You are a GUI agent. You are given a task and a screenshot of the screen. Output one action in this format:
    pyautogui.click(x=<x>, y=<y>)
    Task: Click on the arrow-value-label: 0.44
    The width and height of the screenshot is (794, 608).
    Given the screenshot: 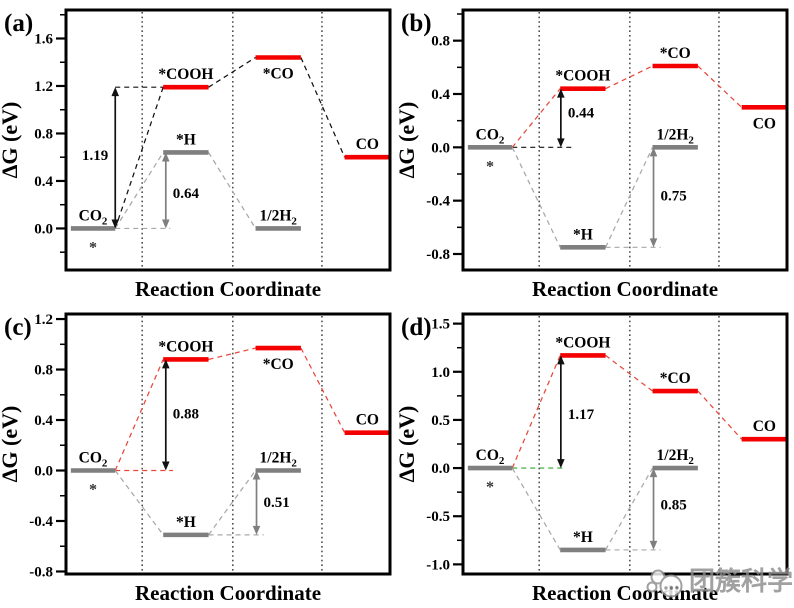 What is the action you would take?
    pyautogui.click(x=581, y=114)
    